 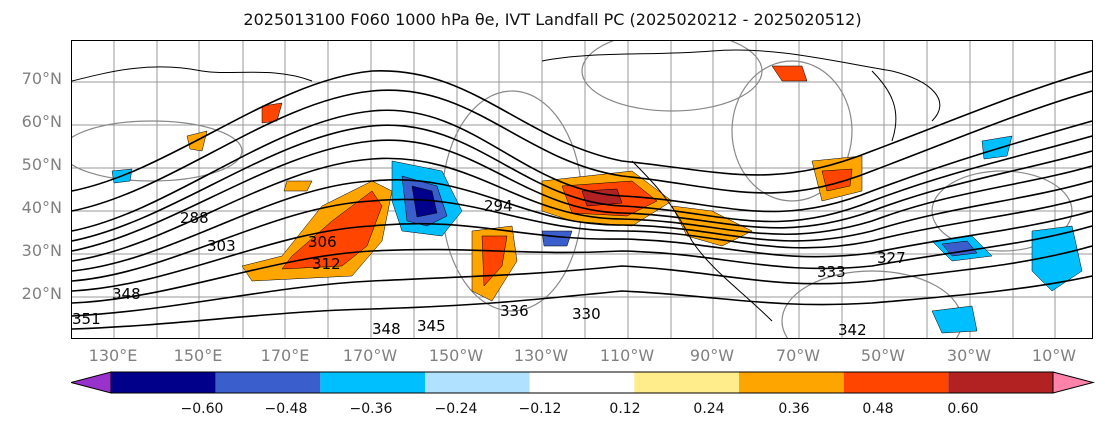 What do you see at coordinates (883, 355) in the screenshot?
I see `lon-label: 50°W` at bounding box center [883, 355].